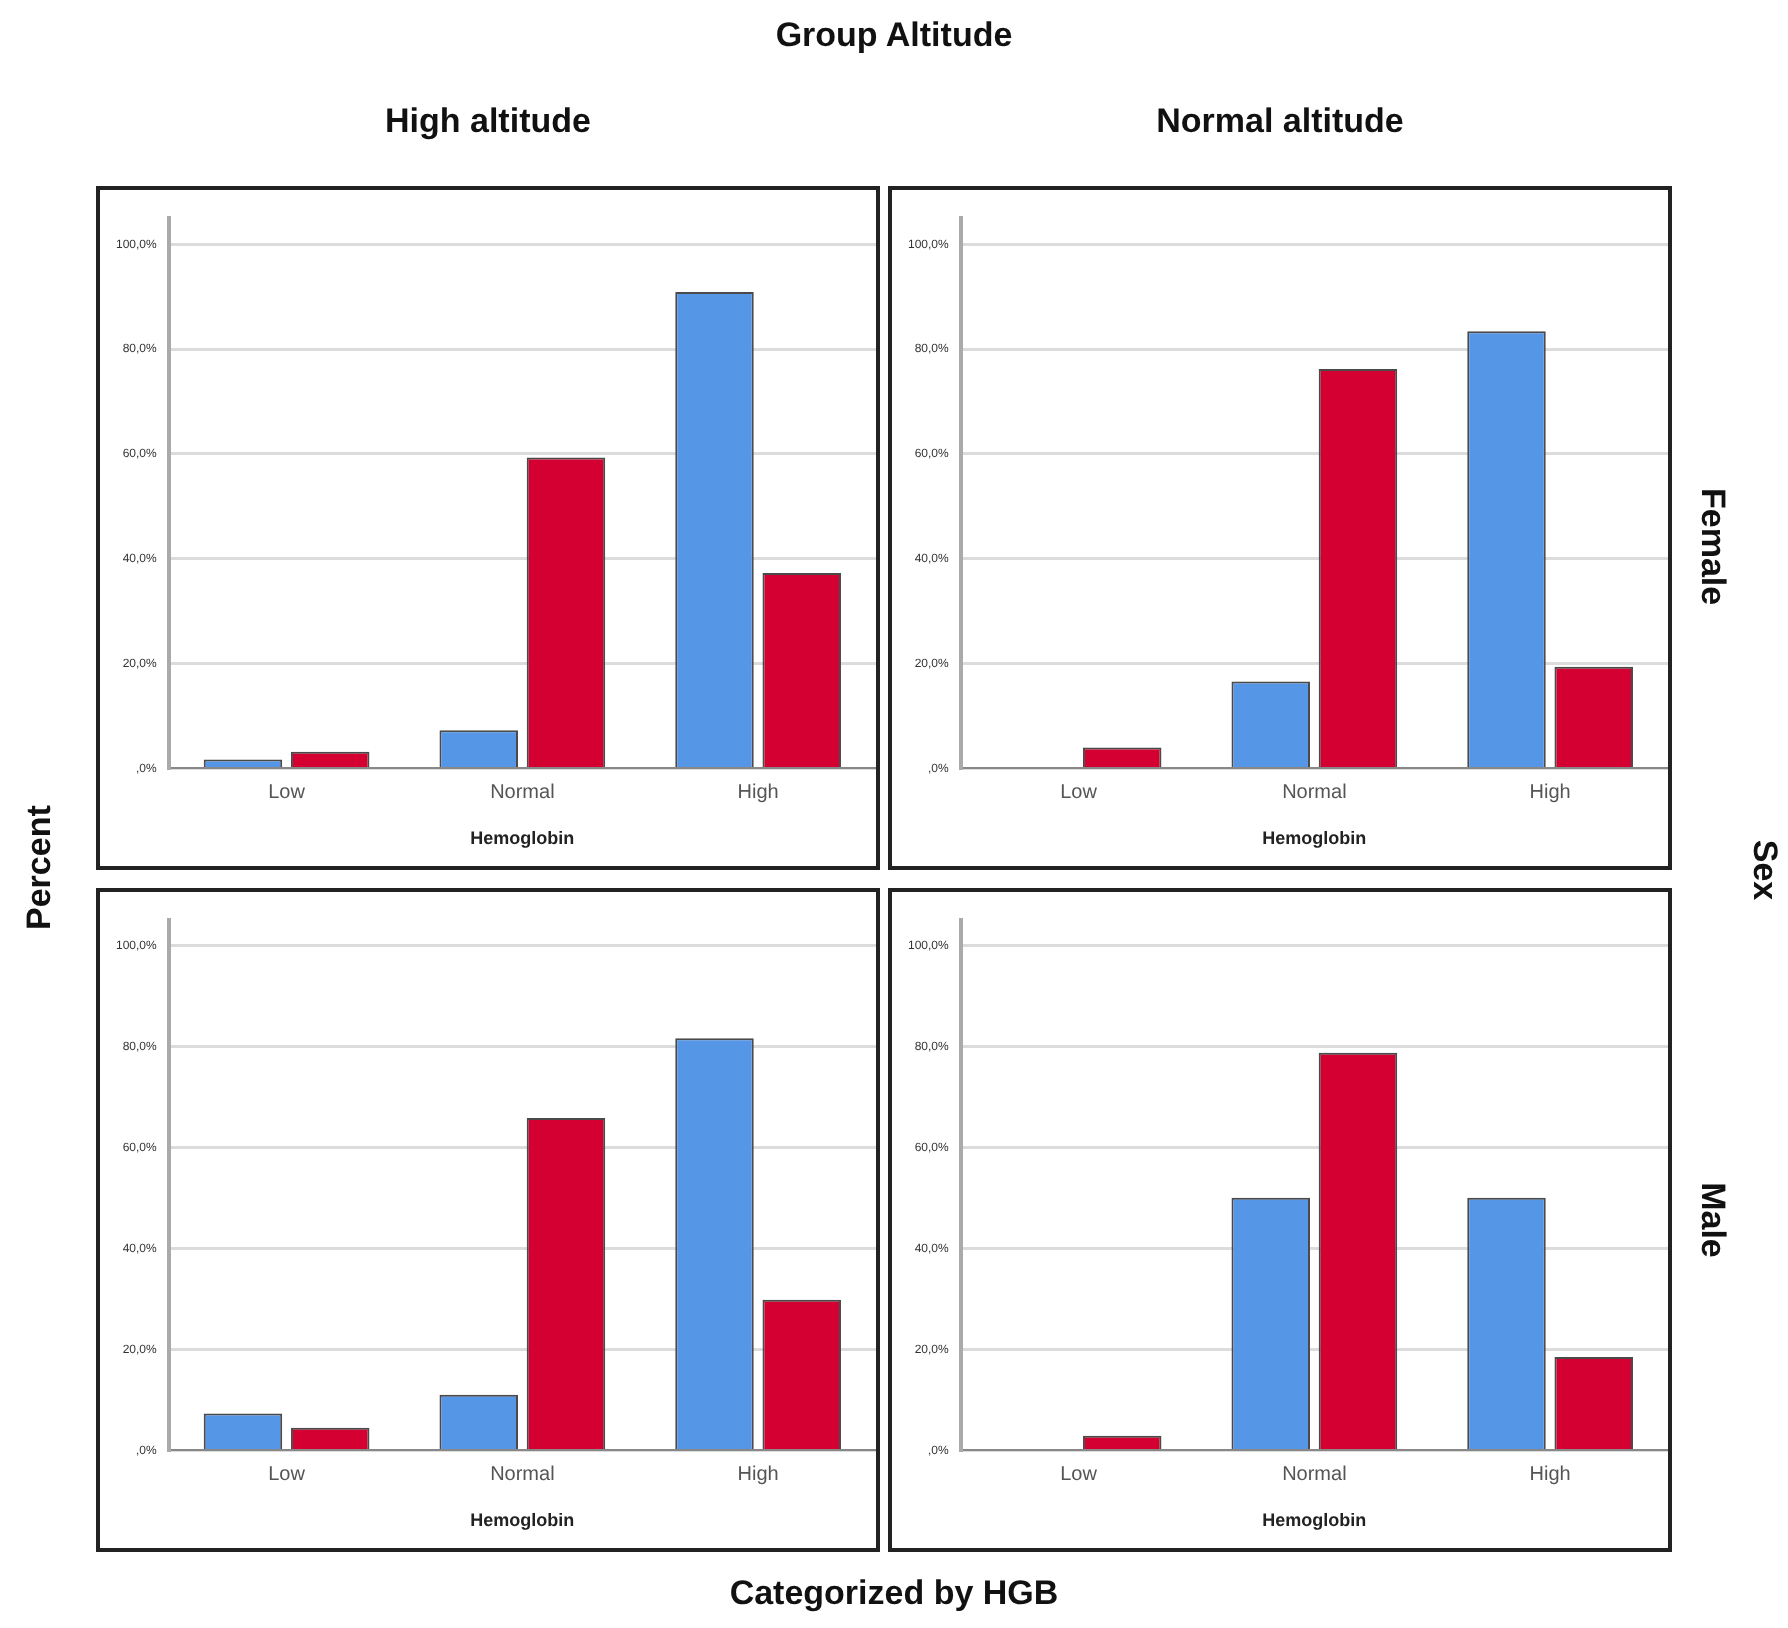 The image size is (1788, 1628). Describe the element at coordinates (1712, 547) in the screenshot. I see `y2-axis-title: Female` at that location.